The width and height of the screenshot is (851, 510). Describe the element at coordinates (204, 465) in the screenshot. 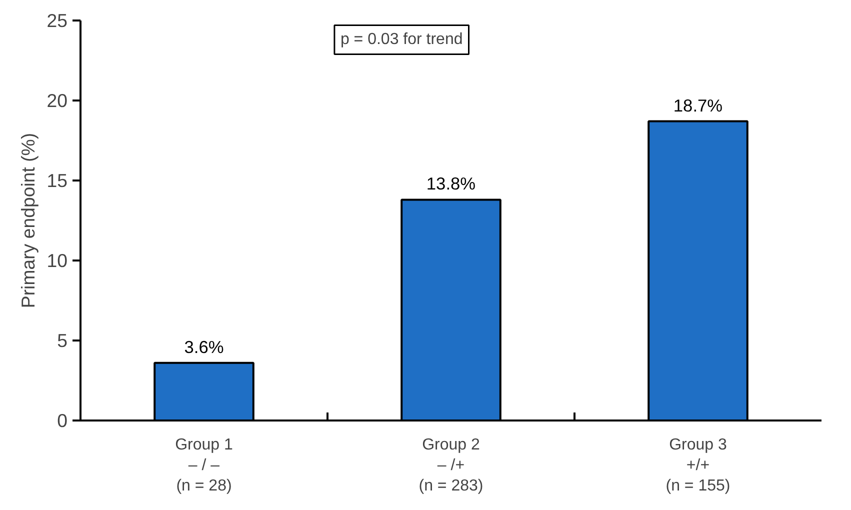

I see `x-tick-label: Group 1 – / – (n = 28)` at that location.